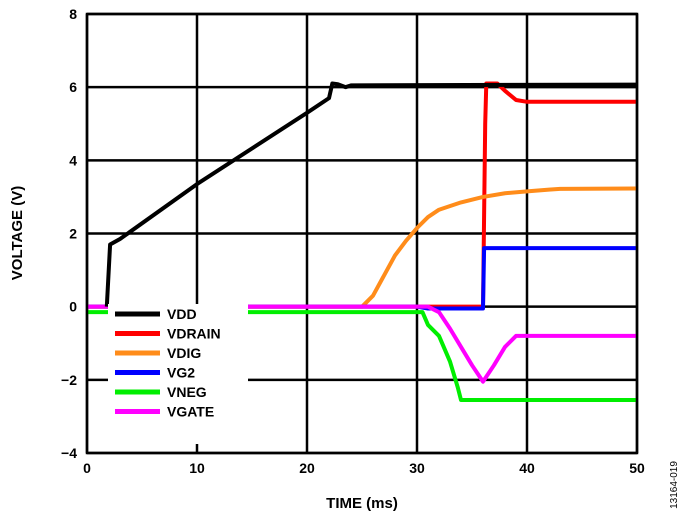 The width and height of the screenshot is (692, 527). I want to click on x-tick-label: 30, so click(417, 468).